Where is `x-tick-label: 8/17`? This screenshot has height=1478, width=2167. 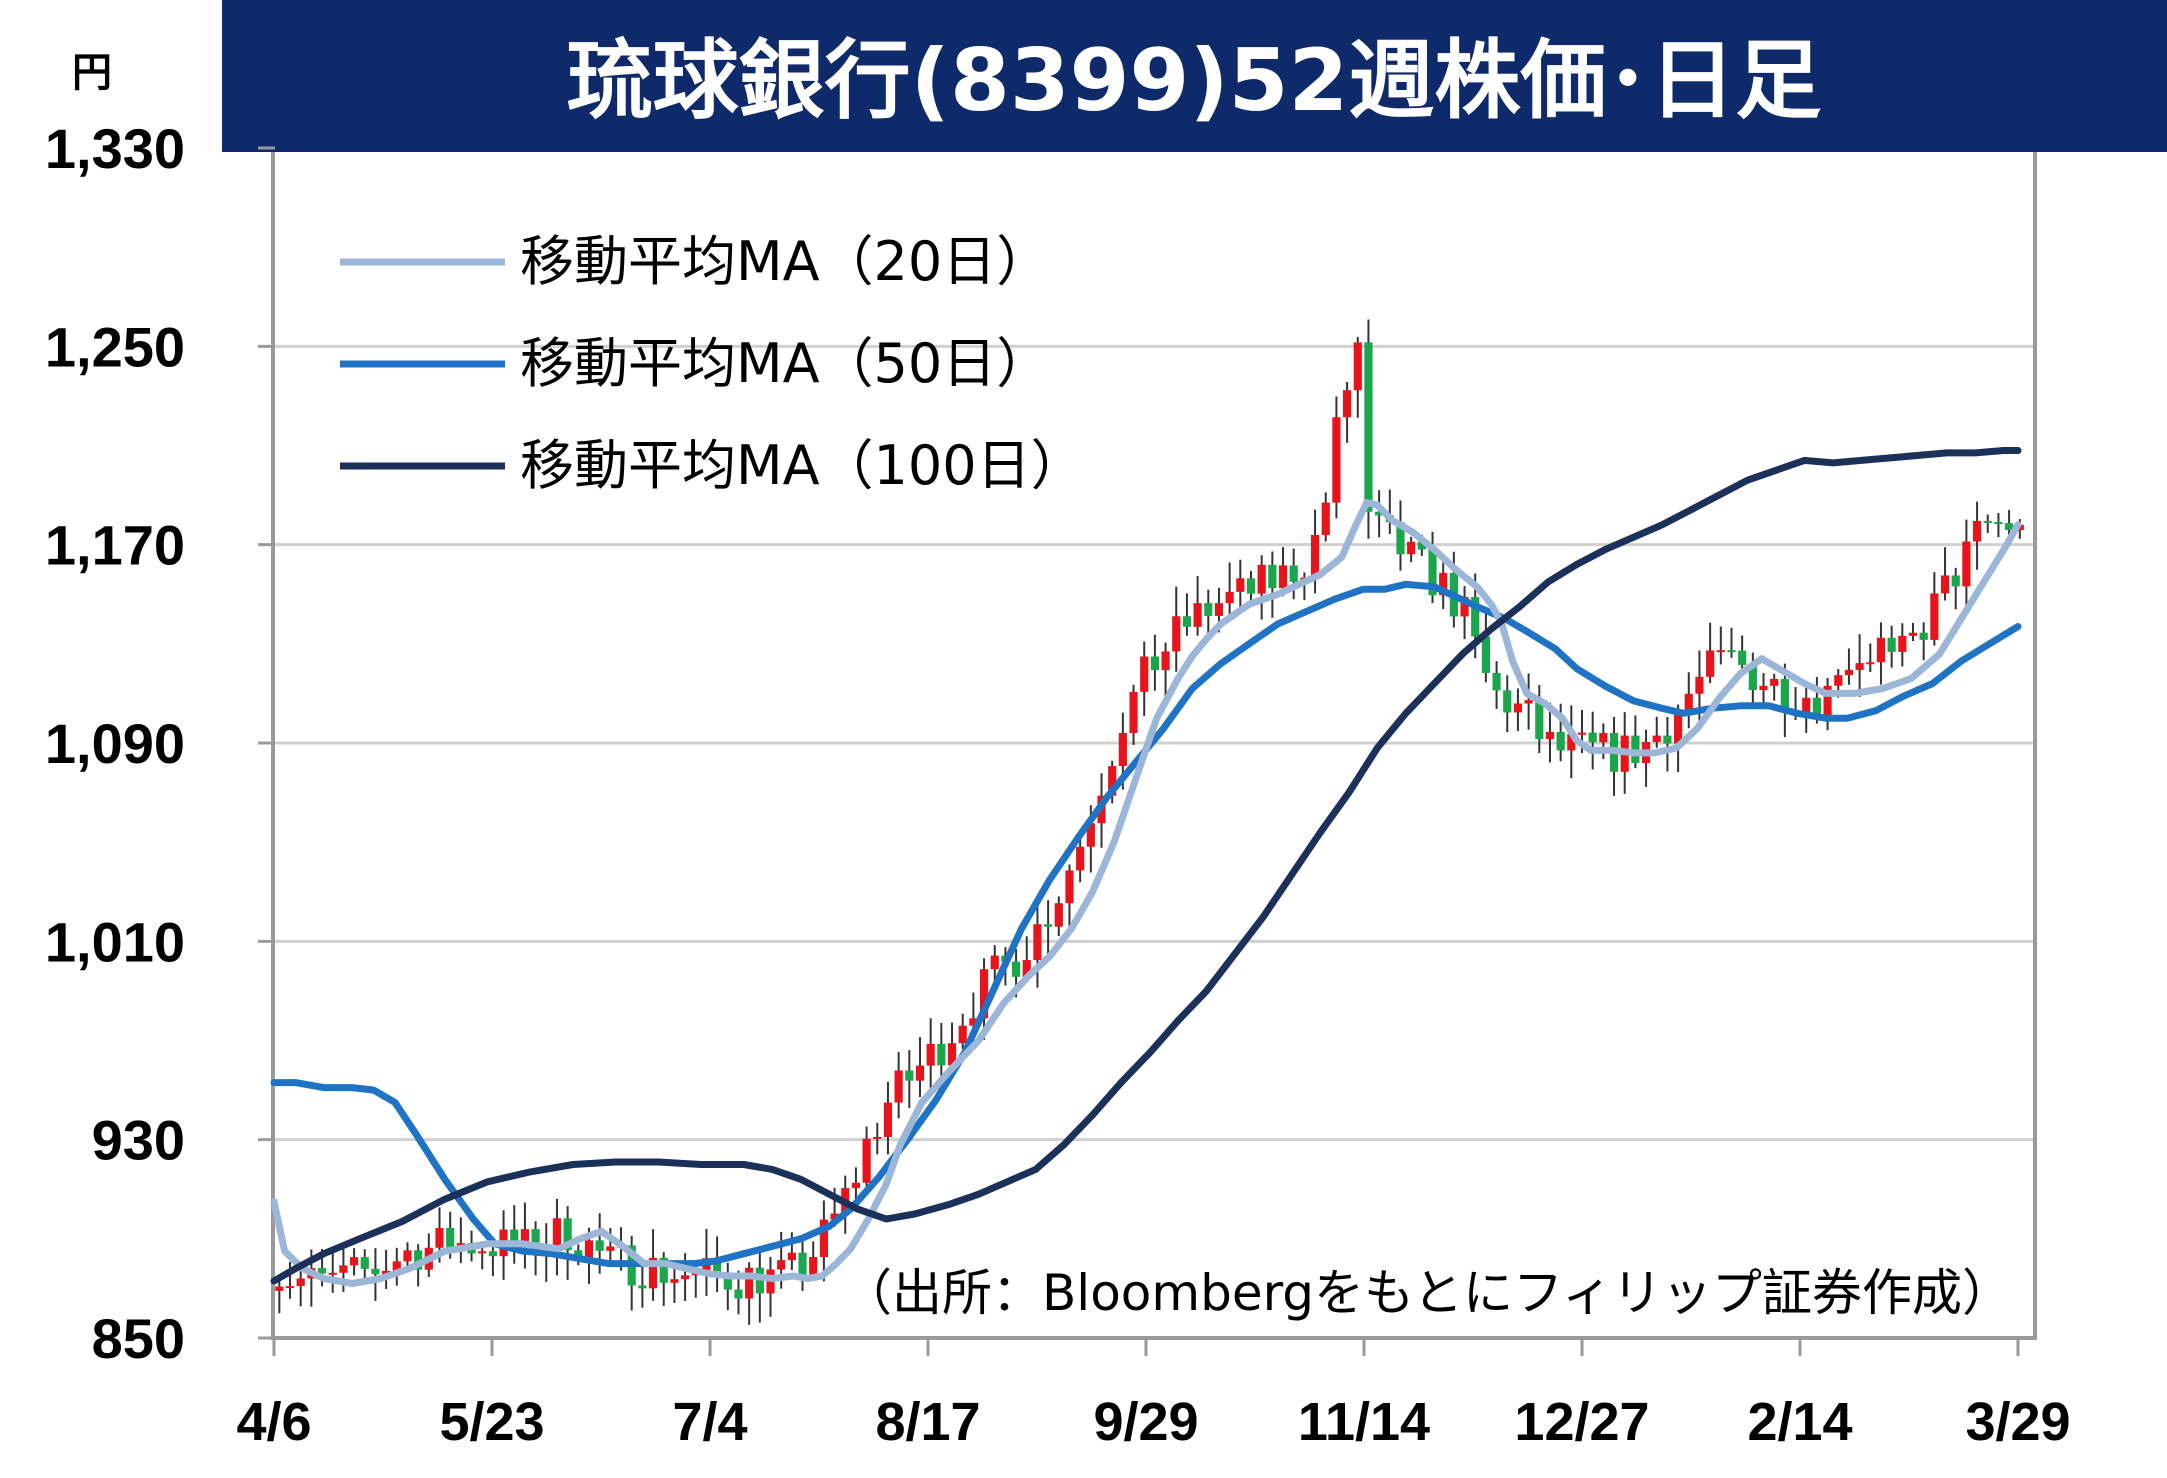
x-tick-label: 8/17 is located at coordinates (927, 1422).